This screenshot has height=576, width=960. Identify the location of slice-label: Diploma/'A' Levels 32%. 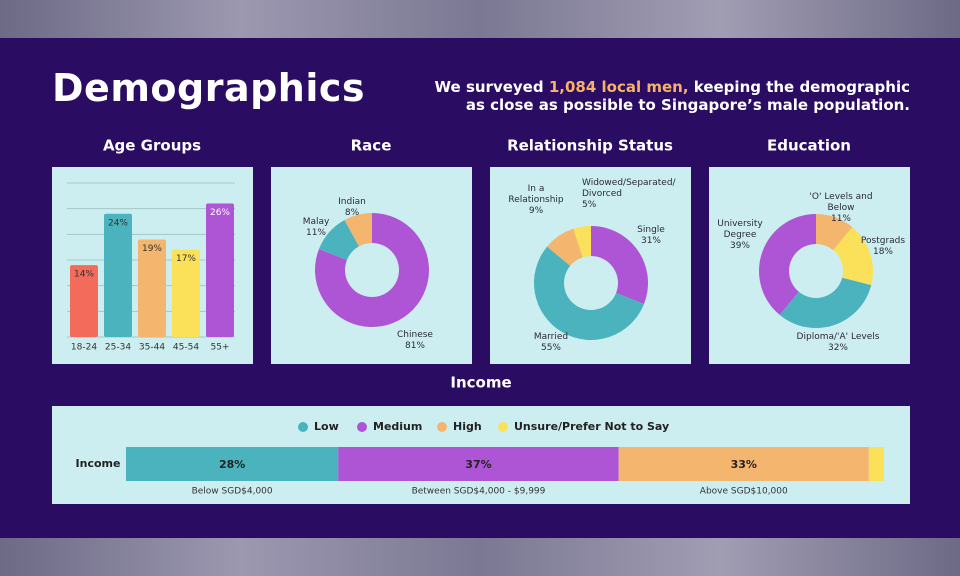
(838, 343).